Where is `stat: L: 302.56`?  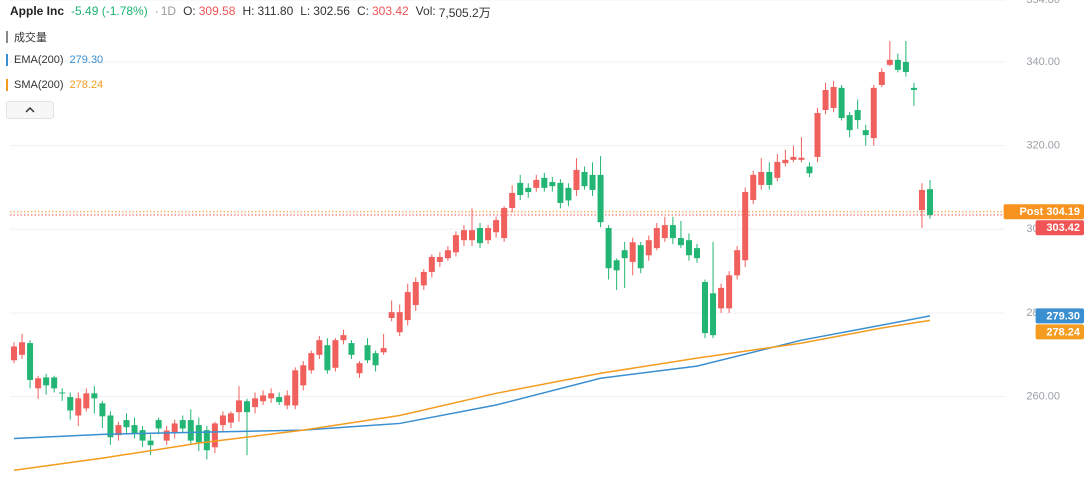 stat: L: 302.56 is located at coordinates (325, 12).